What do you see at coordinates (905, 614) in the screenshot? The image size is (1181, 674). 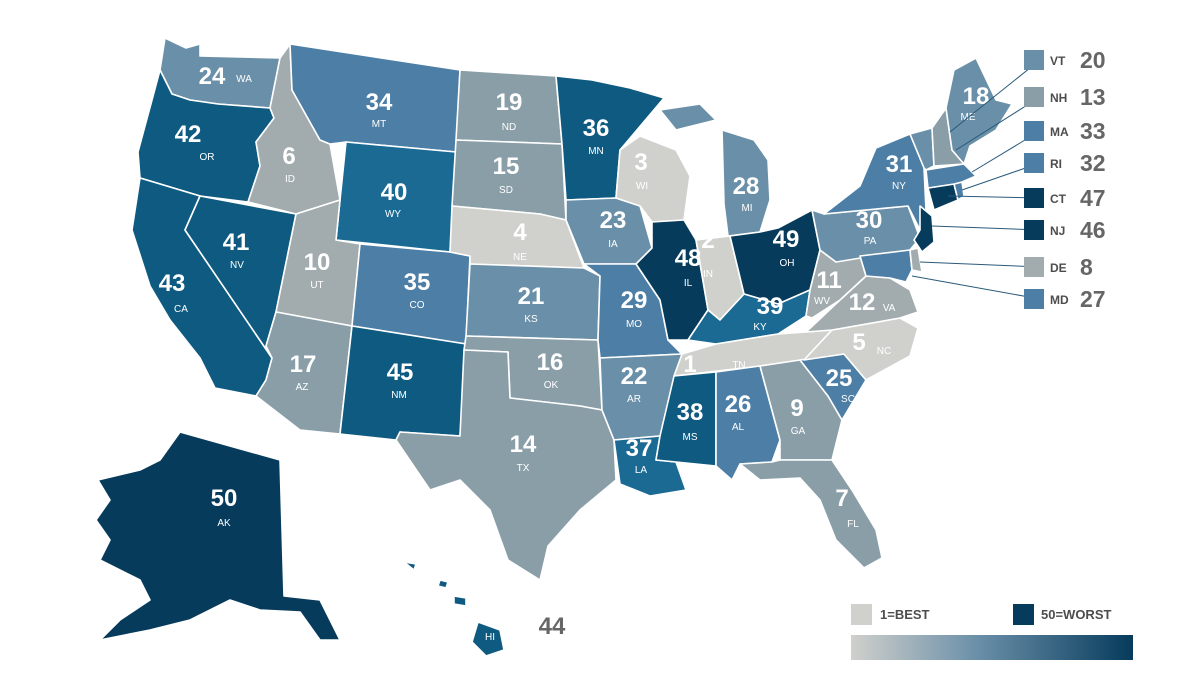 I see `legend-best-label: 1=BEST` at bounding box center [905, 614].